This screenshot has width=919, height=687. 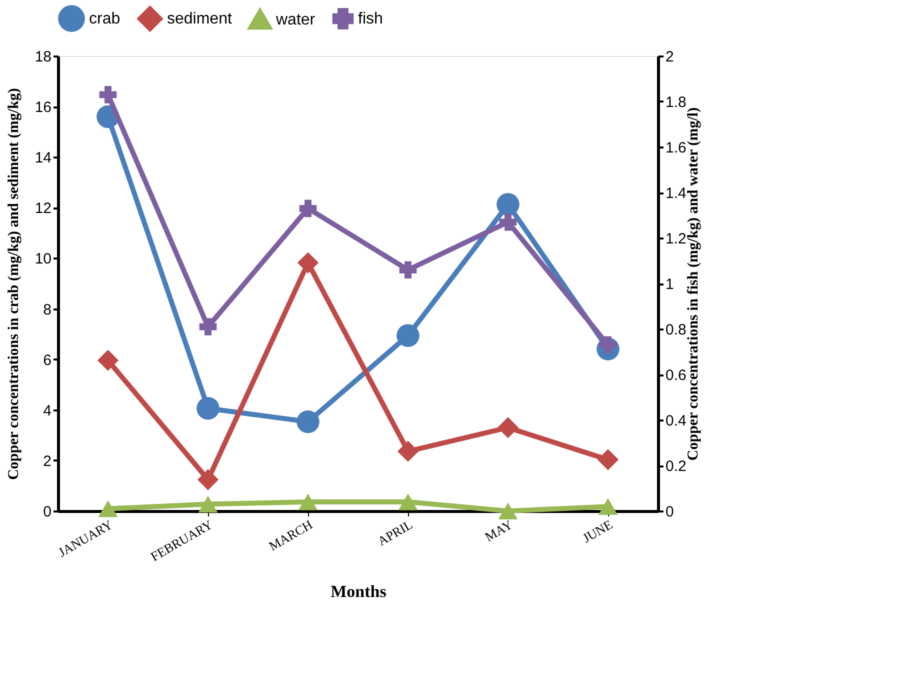 I want to click on y-tick-label: 2, so click(x=47, y=461).